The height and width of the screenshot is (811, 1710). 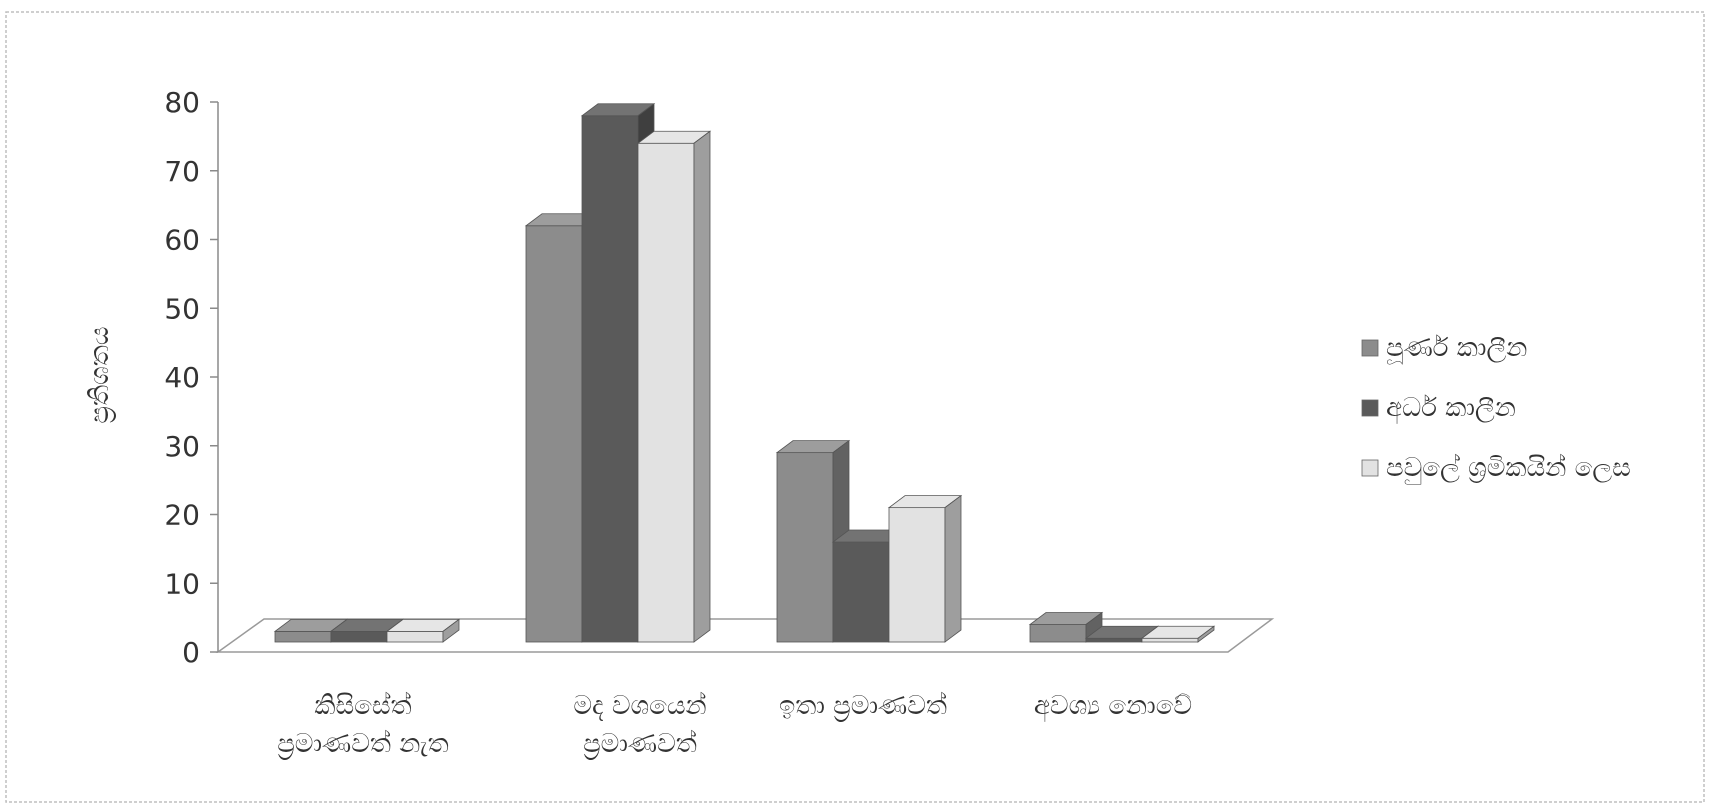 I want to click on floor-plane, so click(x=745, y=635).